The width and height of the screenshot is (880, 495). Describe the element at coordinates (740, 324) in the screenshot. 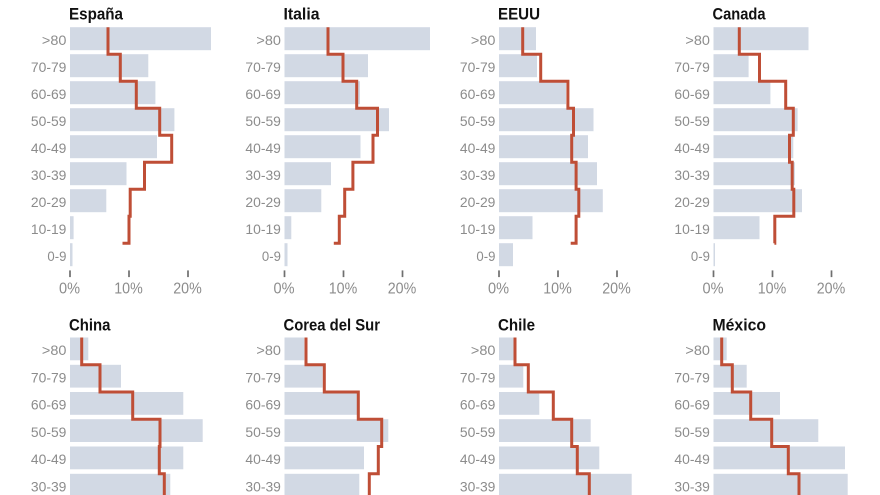

I see `svg-text: México` at that location.